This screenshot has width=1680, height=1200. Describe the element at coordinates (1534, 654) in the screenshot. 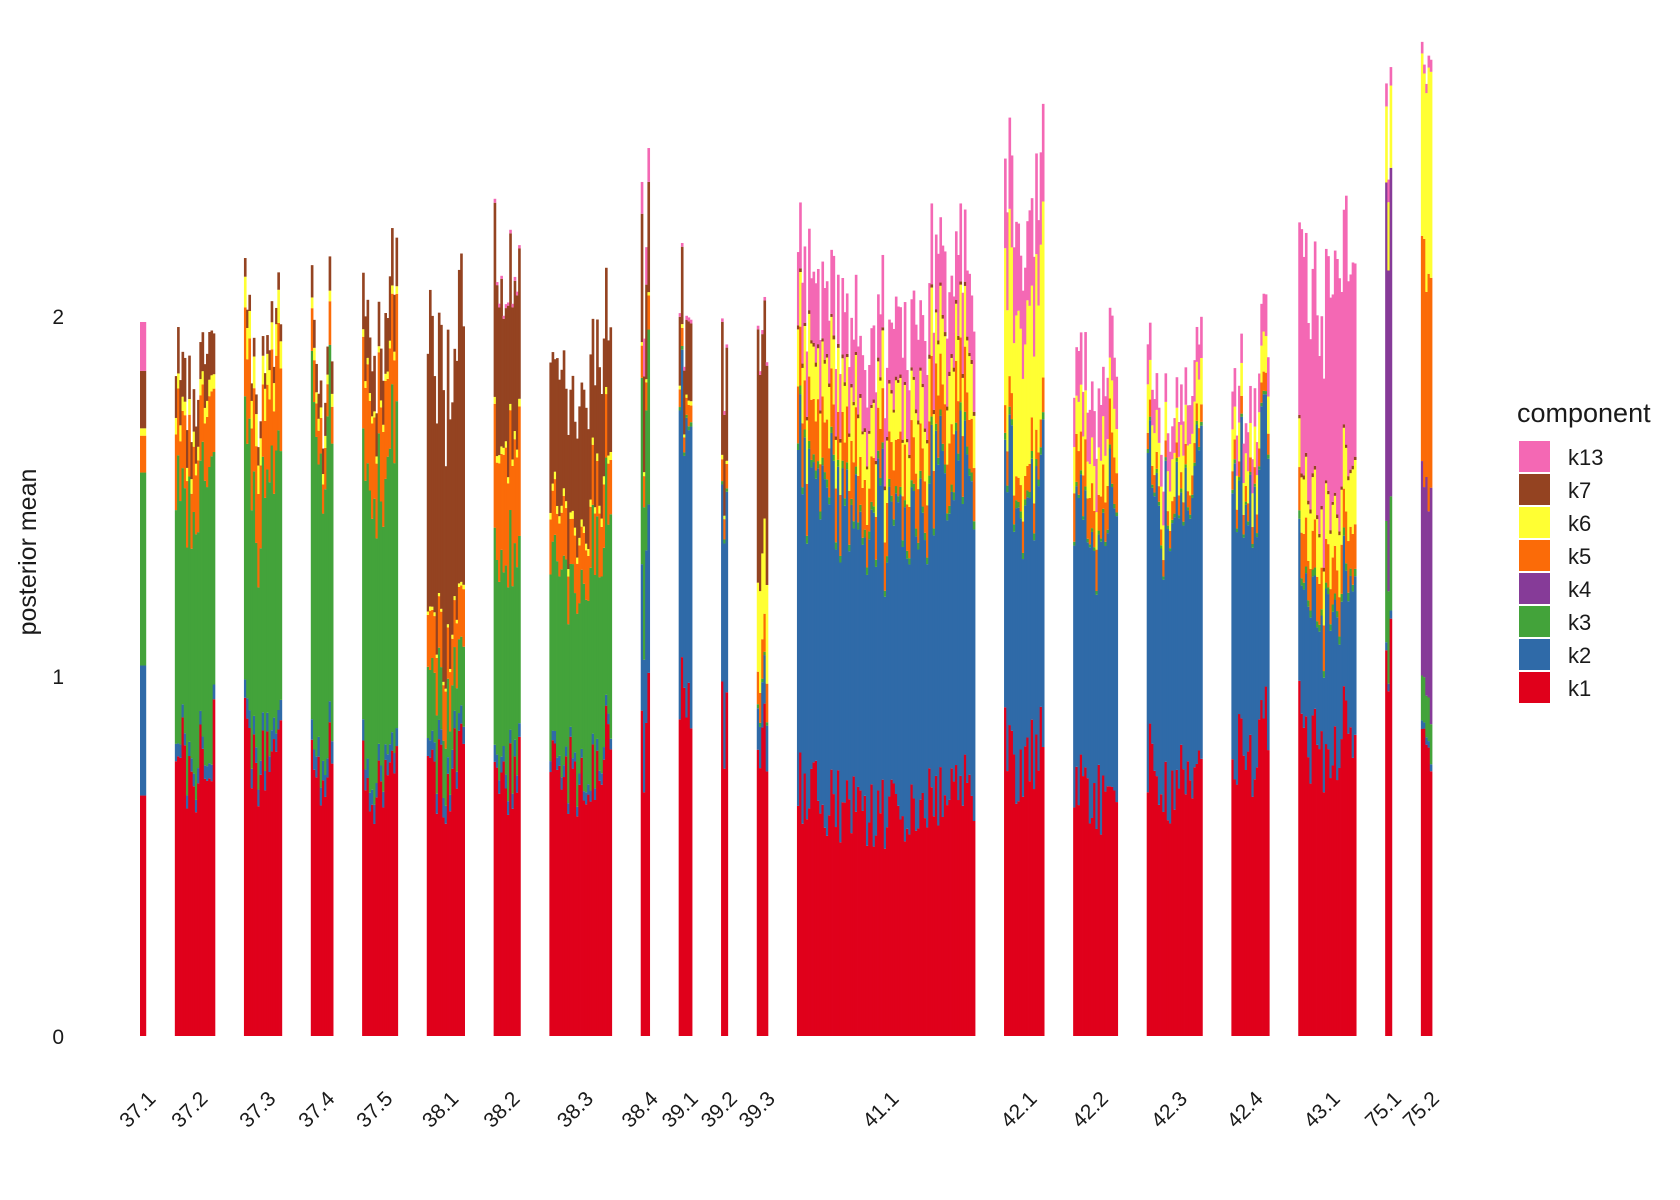

I see `legend-swatch-k2` at that location.